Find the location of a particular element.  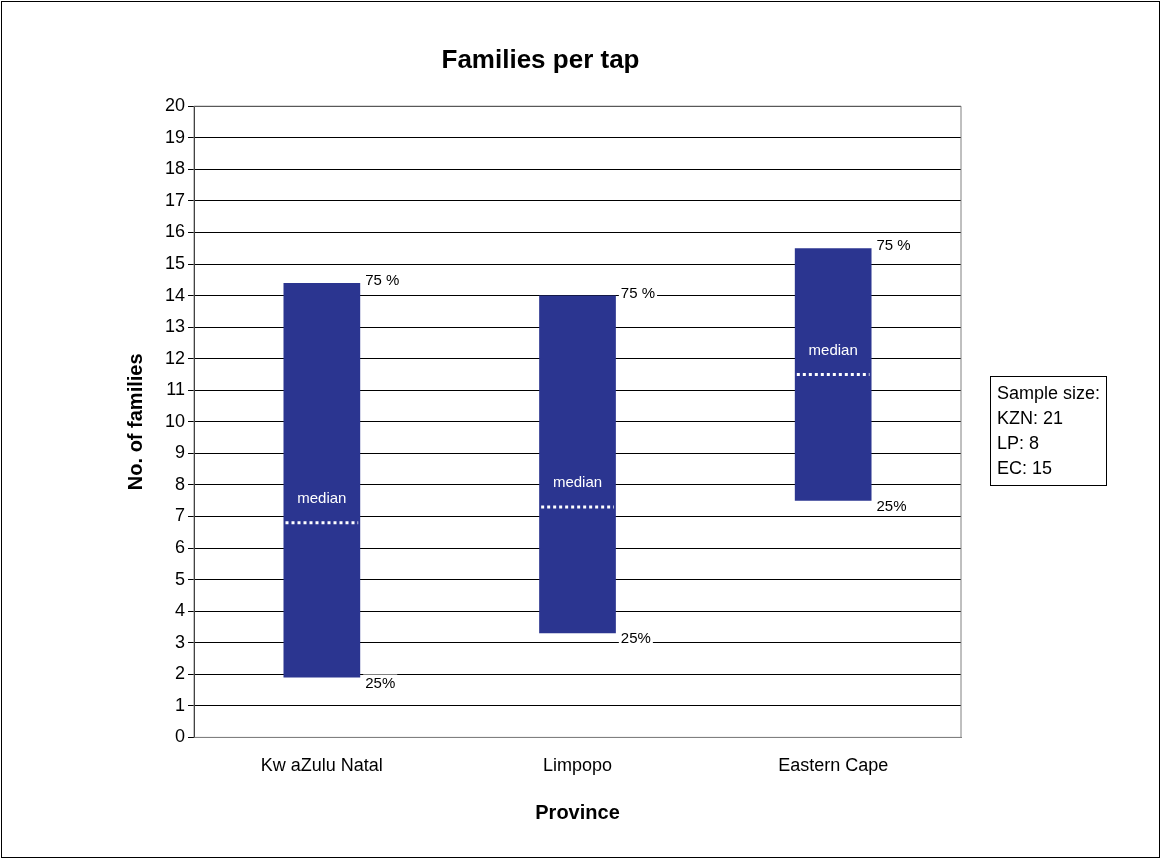

y-tick-label: 16 is located at coordinates (175, 231).